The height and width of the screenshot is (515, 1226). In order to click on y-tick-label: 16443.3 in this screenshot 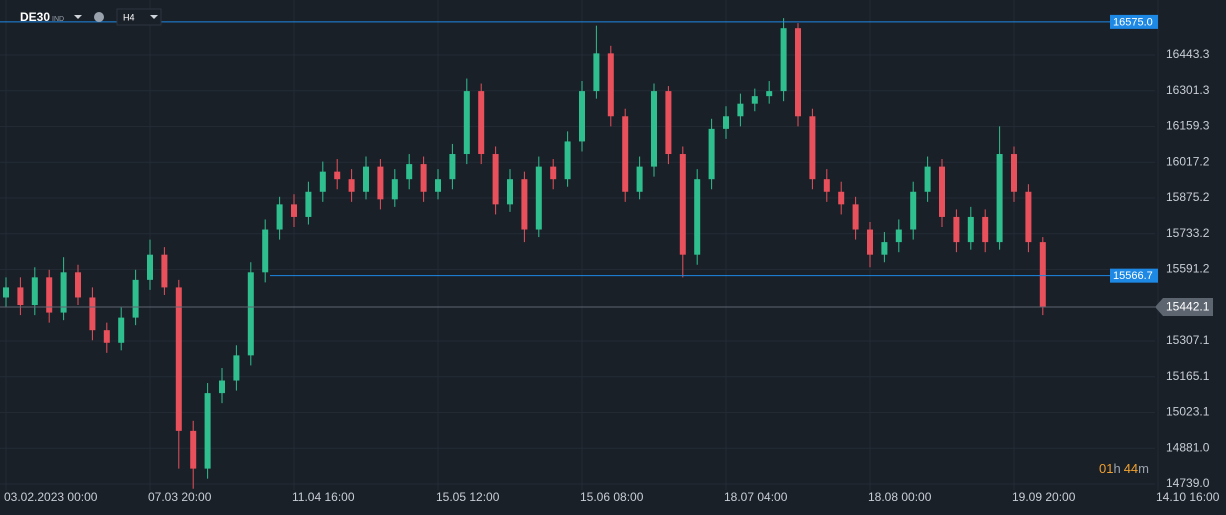, I will do `click(1188, 54)`.